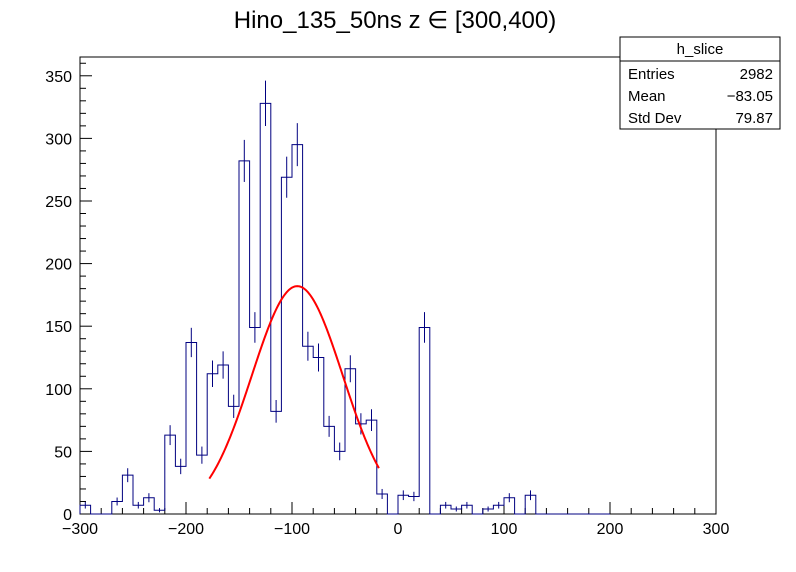  Describe the element at coordinates (700, 49) in the screenshot. I see `stats-box-title: h_slice` at that location.